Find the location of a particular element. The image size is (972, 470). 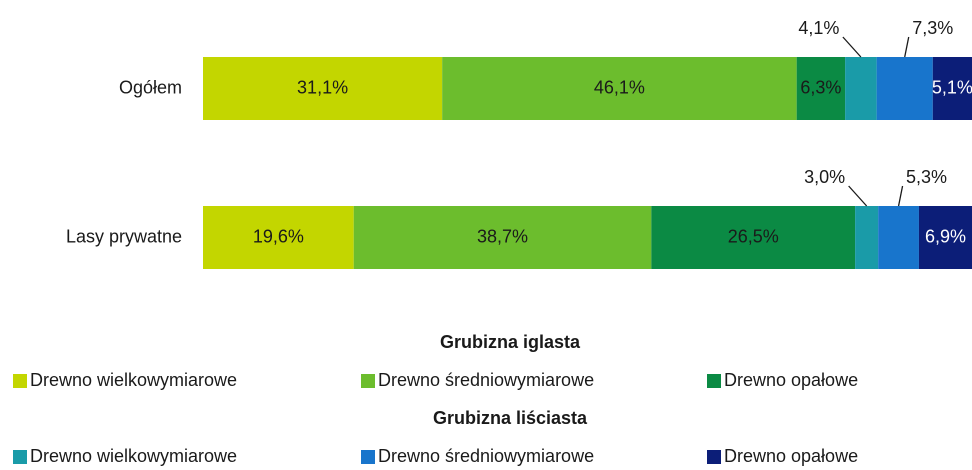

value-label: 5,1% is located at coordinates (952, 87).